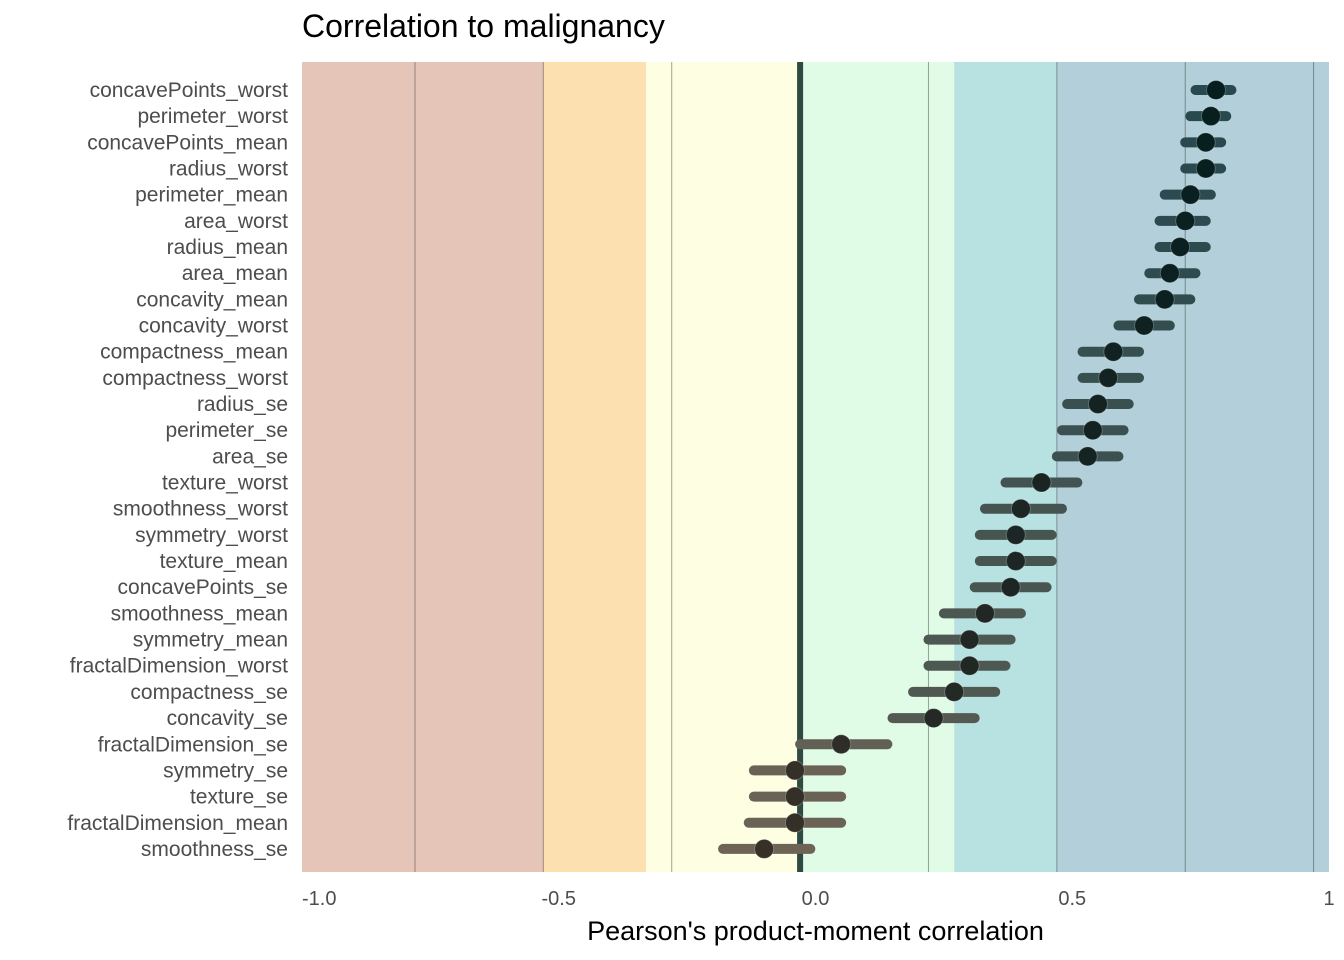 The width and height of the screenshot is (1344, 960). Describe the element at coordinates (1144, 325) in the screenshot. I see `point-concavity_worst` at that location.